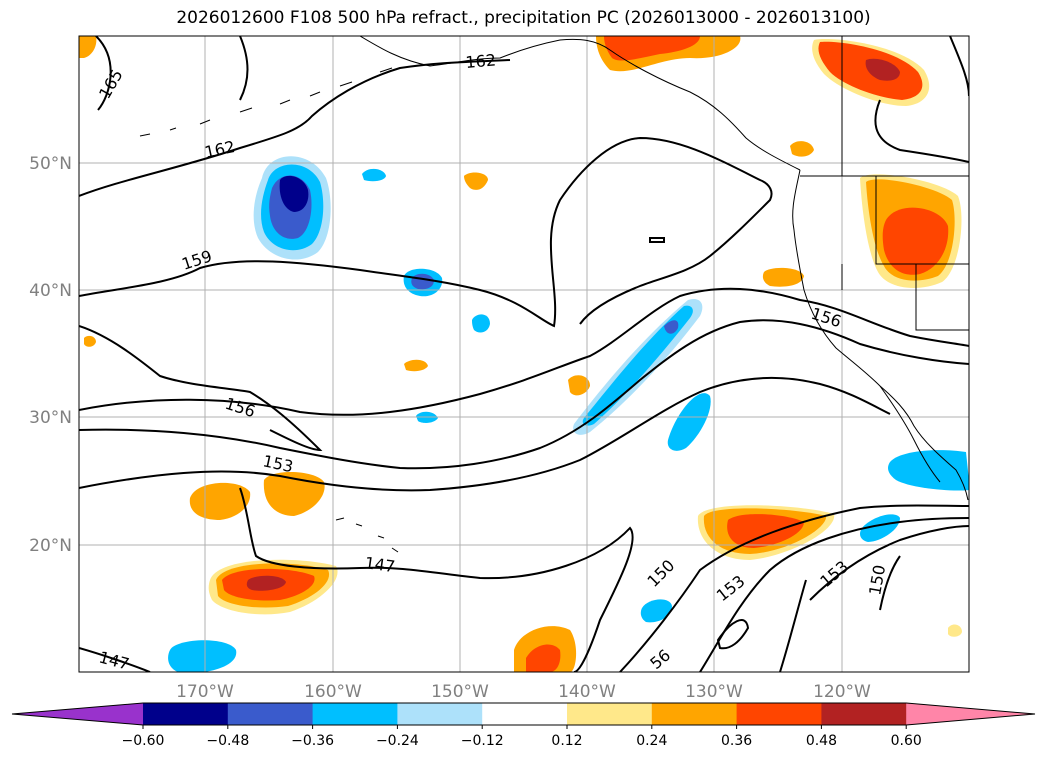 The width and height of the screenshot is (1047, 765). What do you see at coordinates (660, 659) in the screenshot?
I see `contour-label: 56` at bounding box center [660, 659].